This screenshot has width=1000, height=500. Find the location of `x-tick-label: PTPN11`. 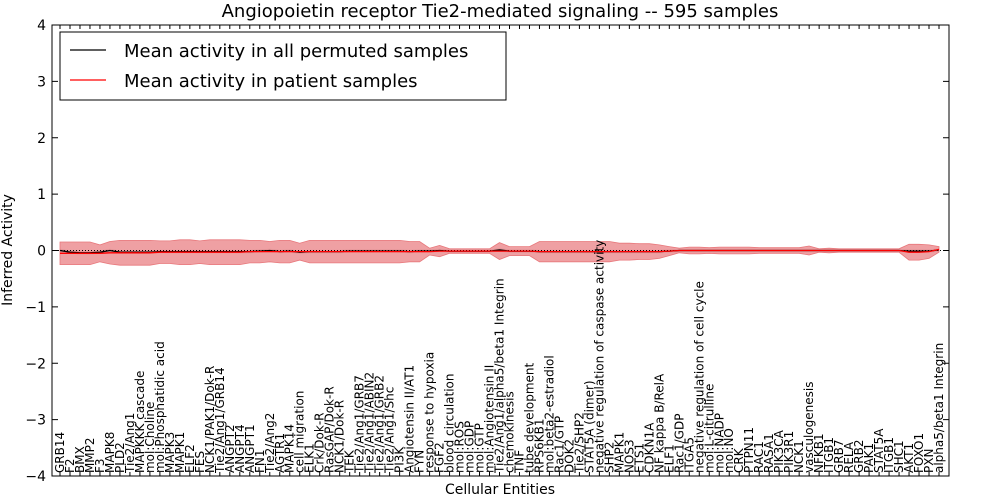

x-tick-label: PTPN11 is located at coordinates (749, 450).